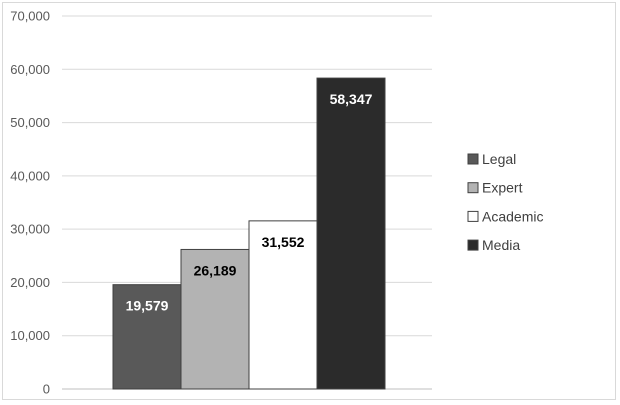 Image resolution: width=620 pixels, height=405 pixels. I want to click on data-label: 26,189, so click(215, 270).